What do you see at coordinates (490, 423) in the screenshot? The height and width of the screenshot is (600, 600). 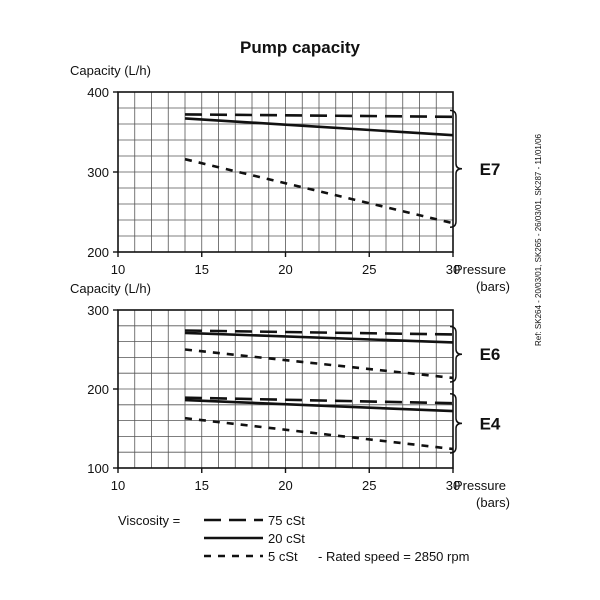 I see `group-label: E4` at bounding box center [490, 423].